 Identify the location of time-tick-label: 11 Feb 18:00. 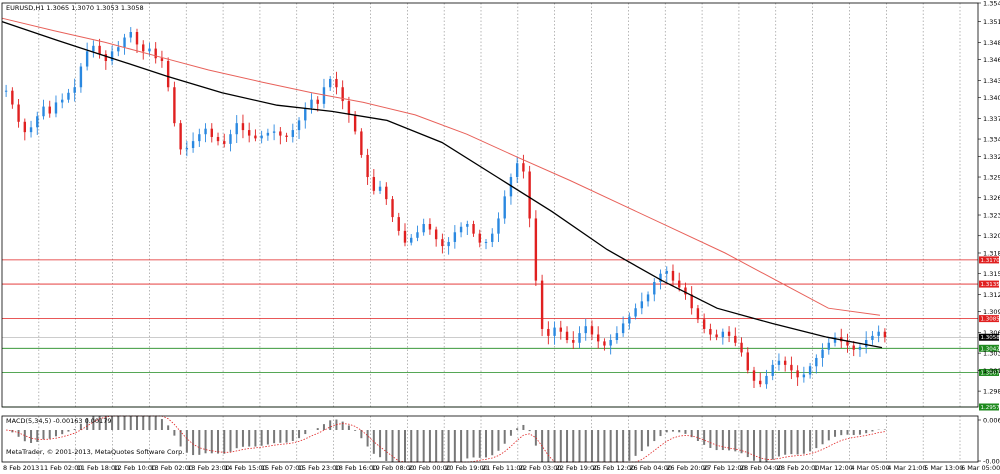
(98, 468).